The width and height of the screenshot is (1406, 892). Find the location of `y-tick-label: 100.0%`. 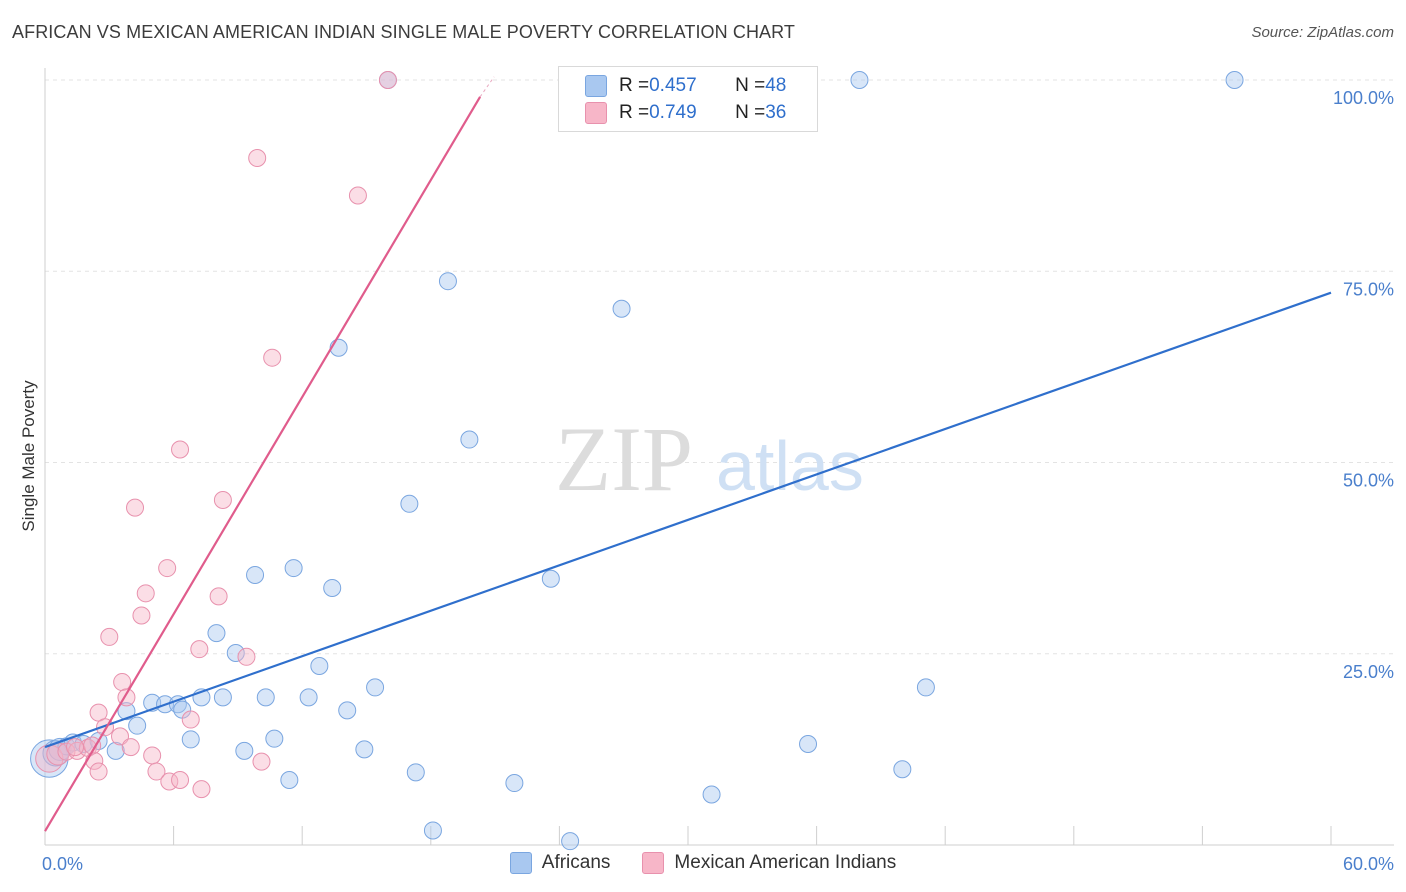

y-tick-label: 100.0% is located at coordinates (1363, 98).